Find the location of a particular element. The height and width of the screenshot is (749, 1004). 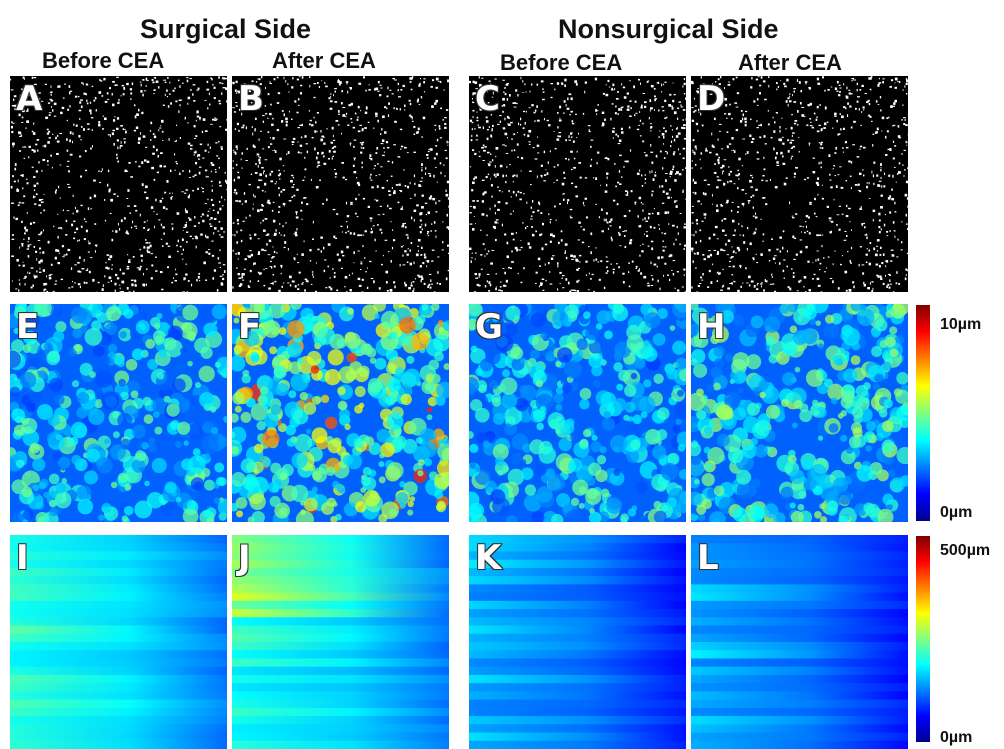

thickness-map-panel-f: F is located at coordinates (340, 413).